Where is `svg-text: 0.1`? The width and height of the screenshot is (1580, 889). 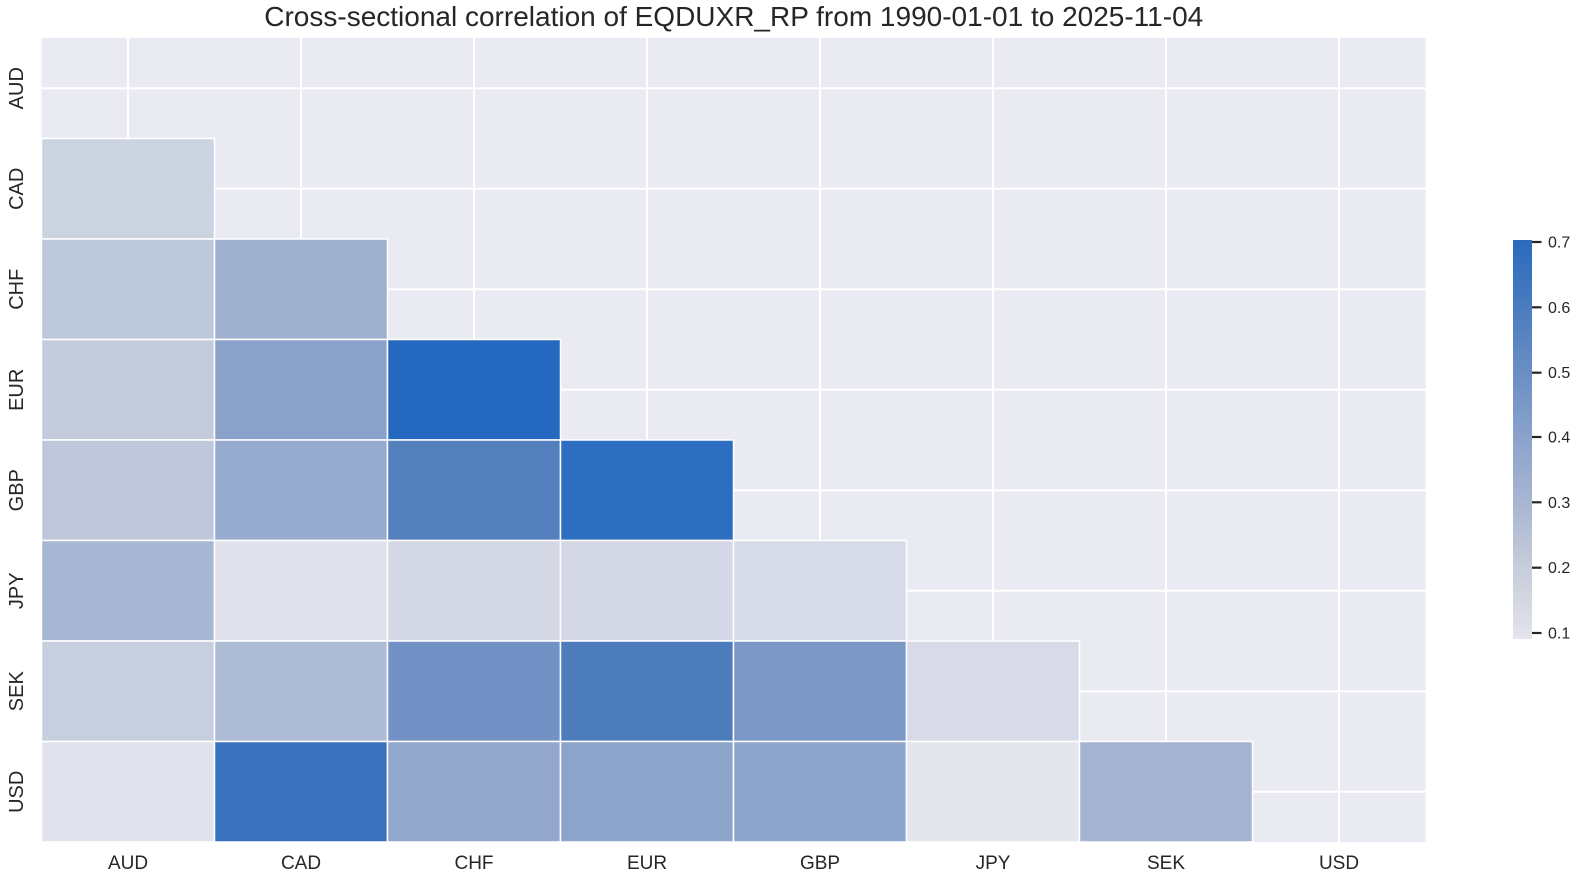
svg-text: 0.1 is located at coordinates (1559, 634).